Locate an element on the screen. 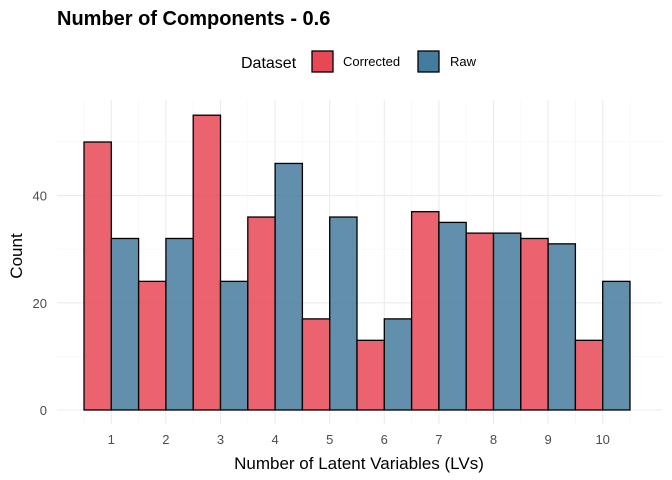 This screenshot has width=672, height=480. legend-swatch-raw is located at coordinates (428, 61).